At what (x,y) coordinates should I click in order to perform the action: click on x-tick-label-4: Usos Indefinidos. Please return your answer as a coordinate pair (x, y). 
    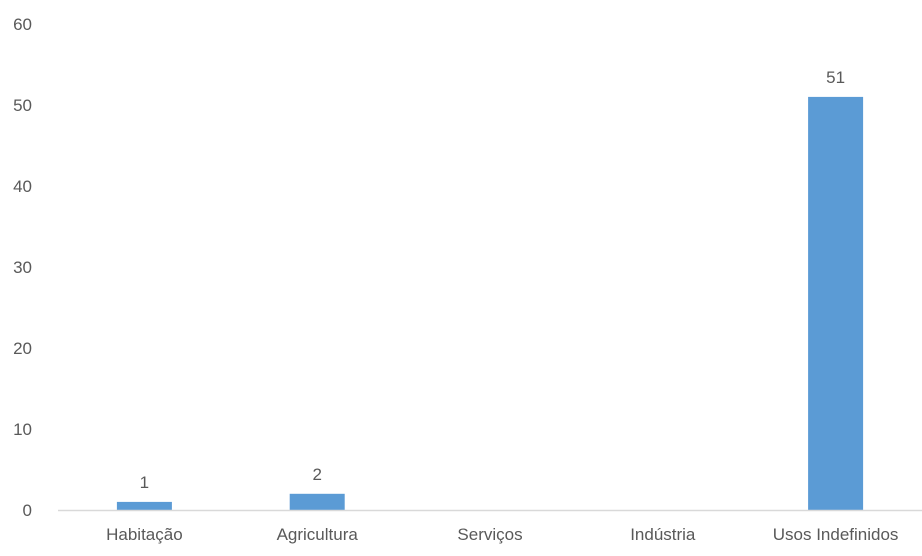
    Looking at the image, I should click on (836, 534).